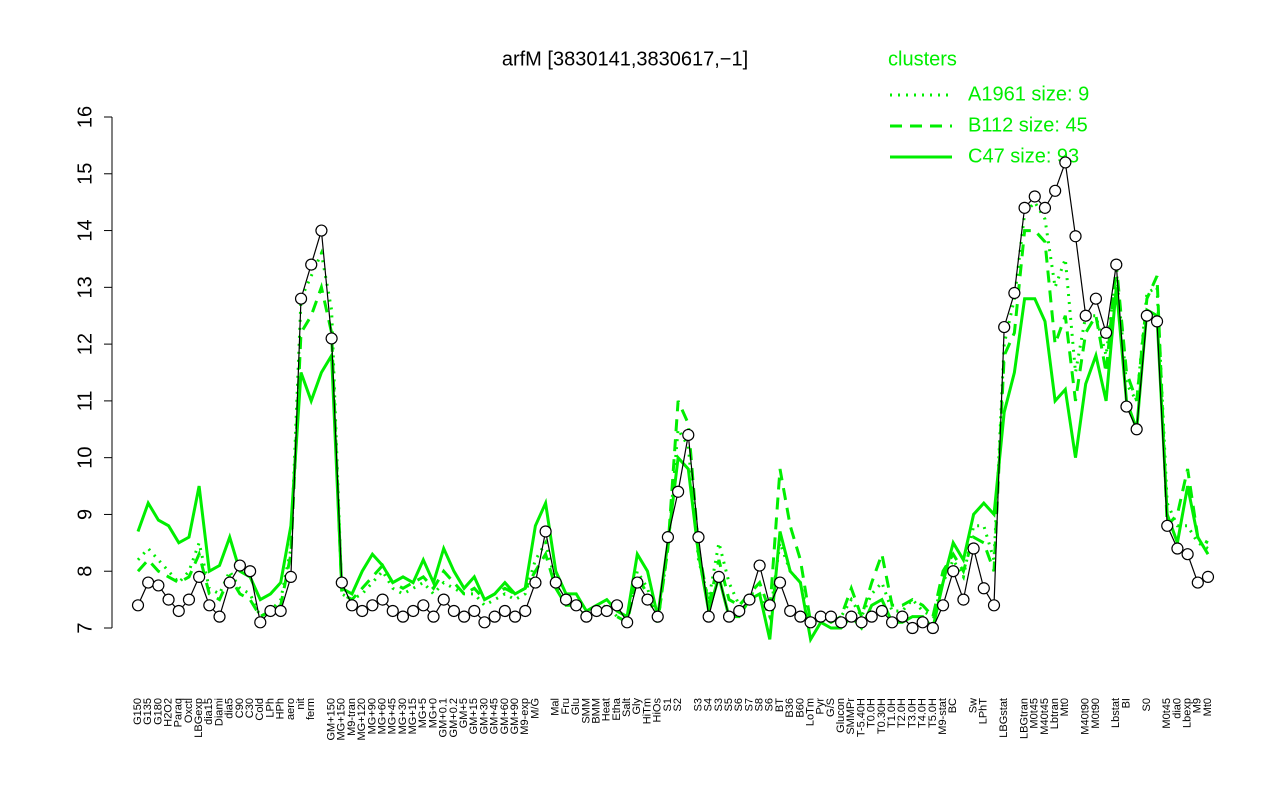 The image size is (1280, 800). Describe the element at coordinates (403, 716) in the screenshot. I see `x-tick-label: MG+30` at that location.